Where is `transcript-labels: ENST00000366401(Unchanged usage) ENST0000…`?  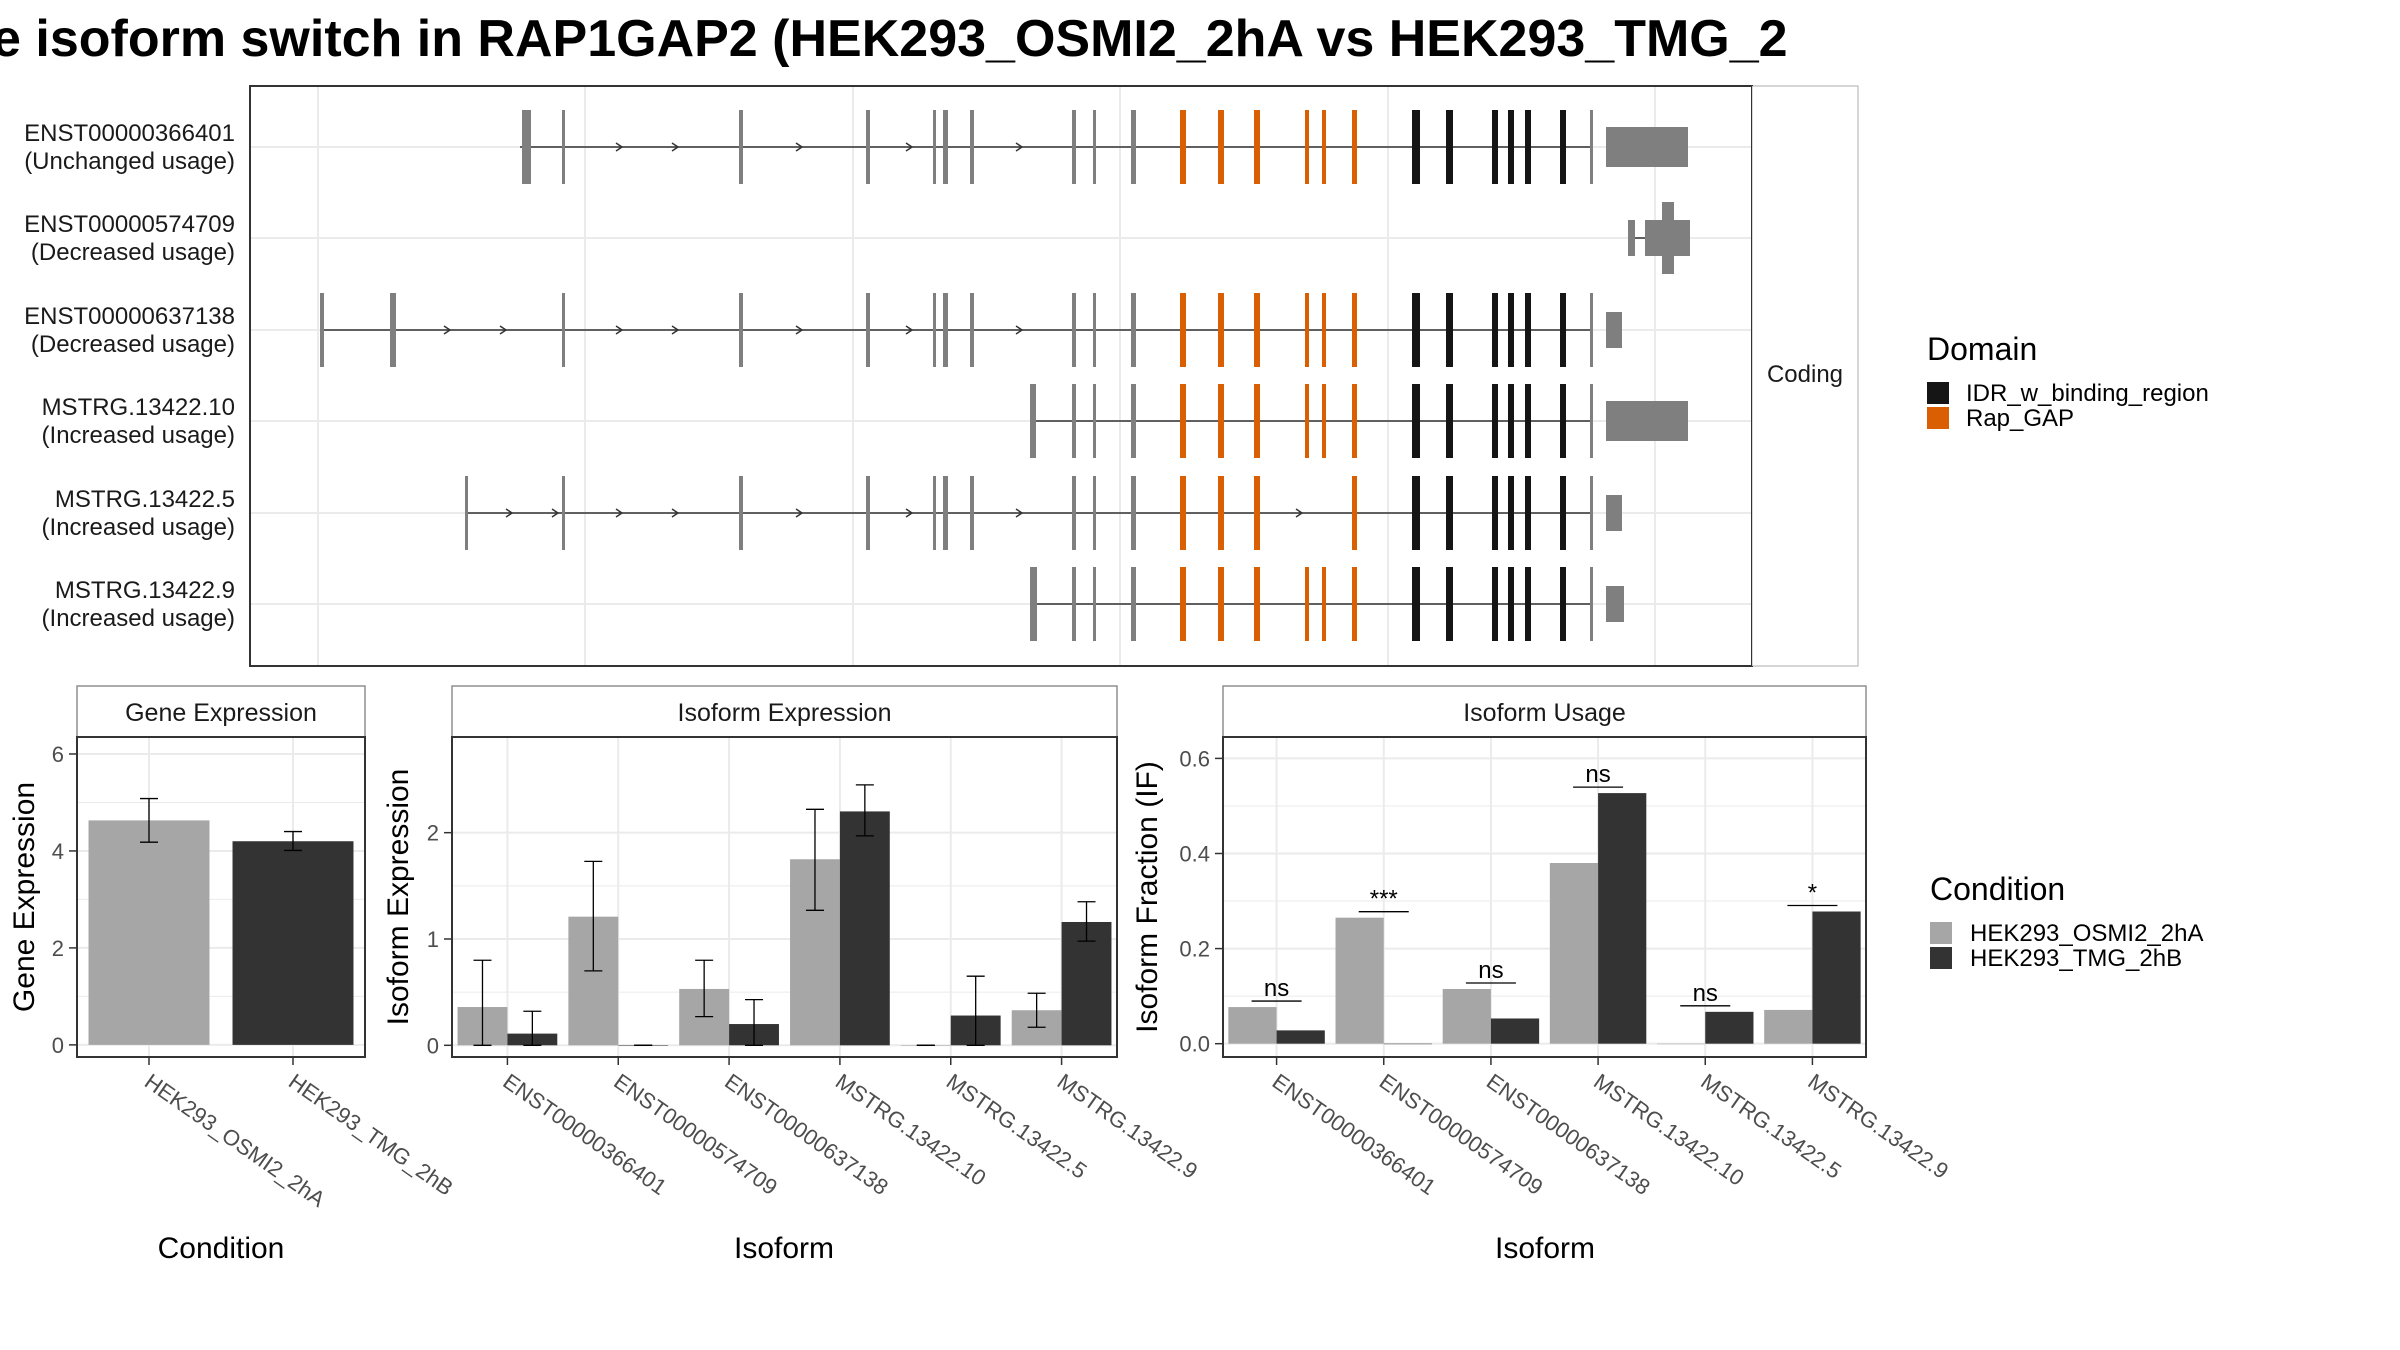
transcript-labels: ENST00000366401(Unchanged usage) ENST0000… is located at coordinates (129, 376).